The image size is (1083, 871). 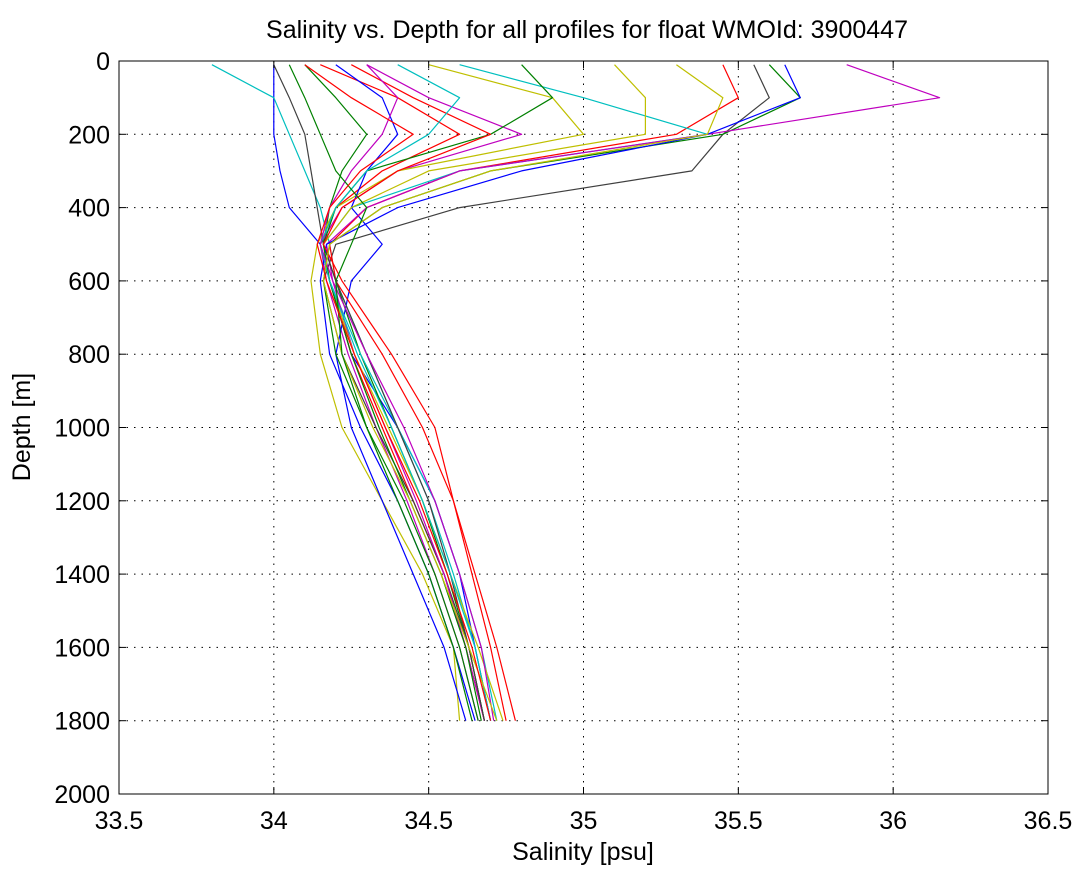 What do you see at coordinates (82, 502) in the screenshot?
I see `y-tick-label: 1200` at bounding box center [82, 502].